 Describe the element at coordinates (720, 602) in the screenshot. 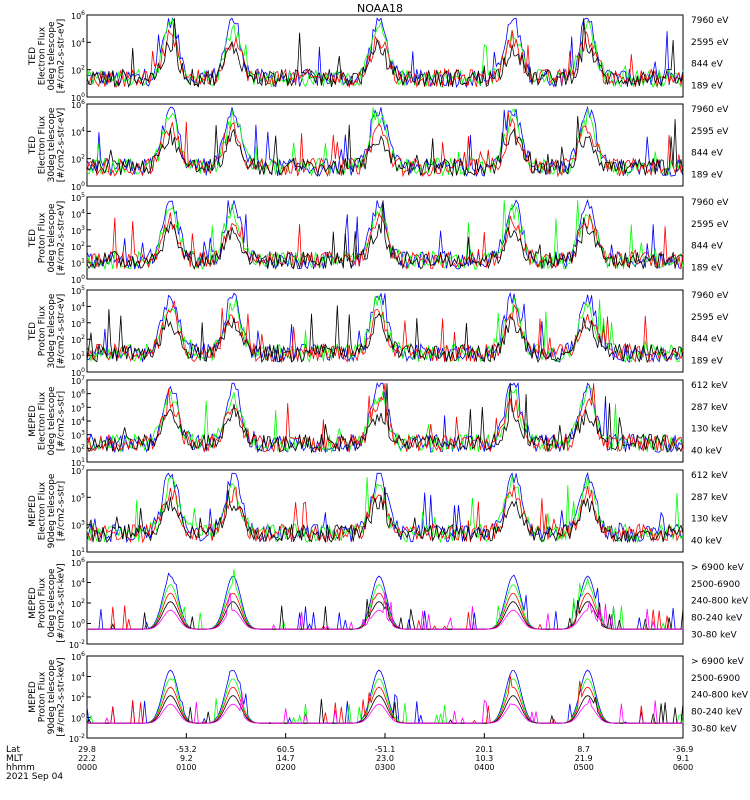

I see `legend-item: 240-800 keV` at that location.